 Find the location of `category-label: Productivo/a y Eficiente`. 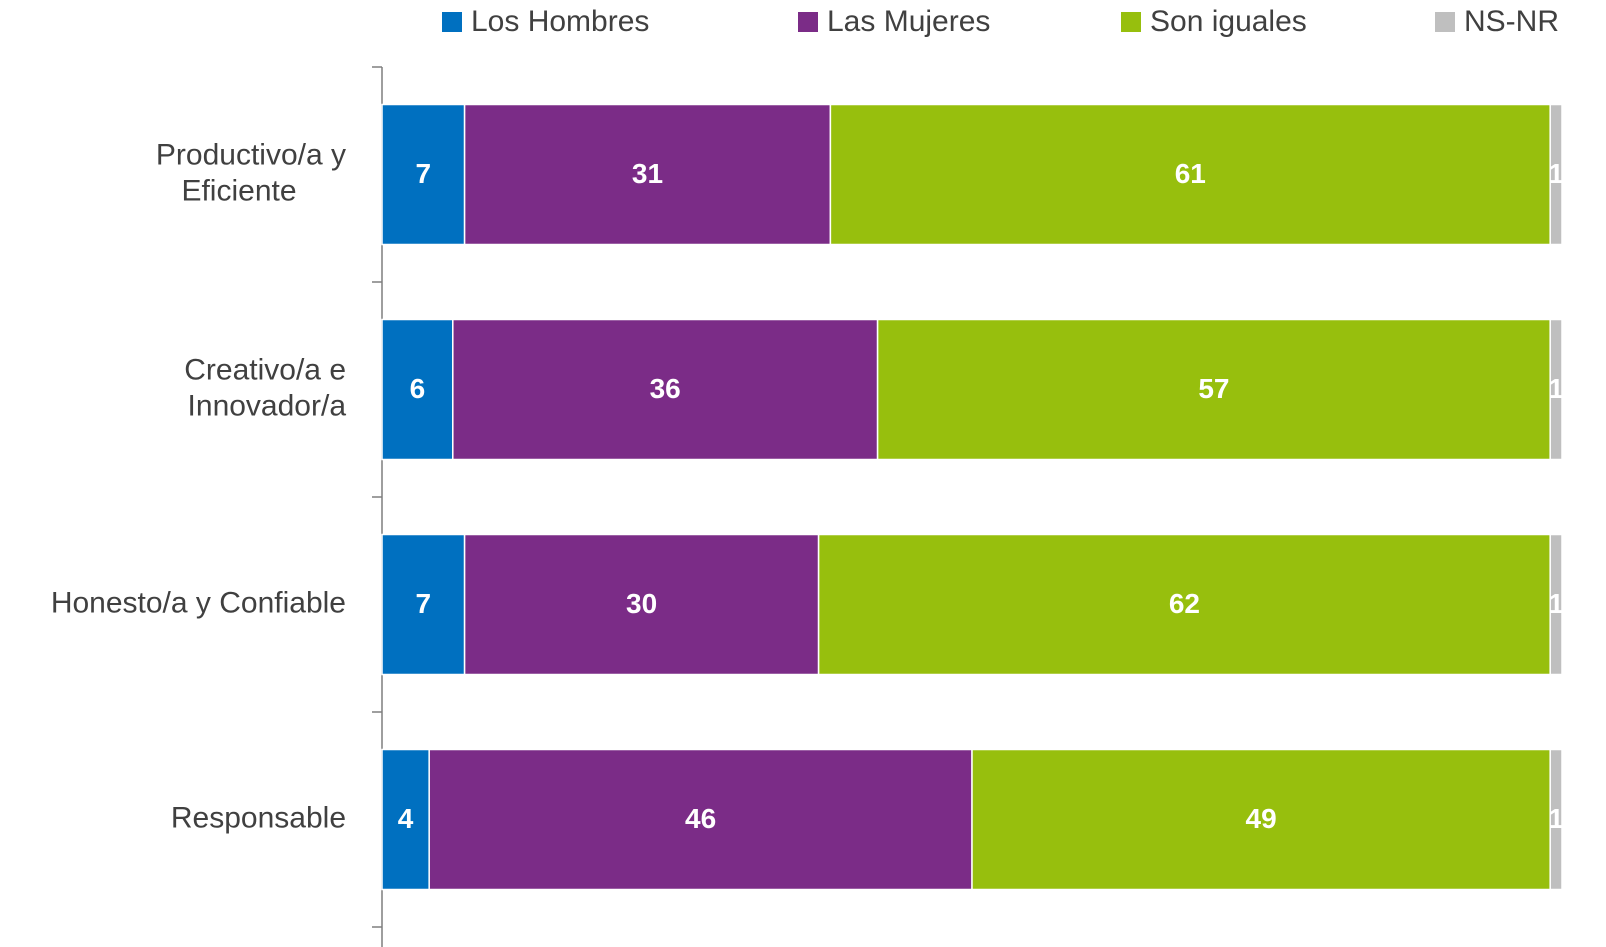

category-label: Productivo/a y Eficiente is located at coordinates (251, 172).